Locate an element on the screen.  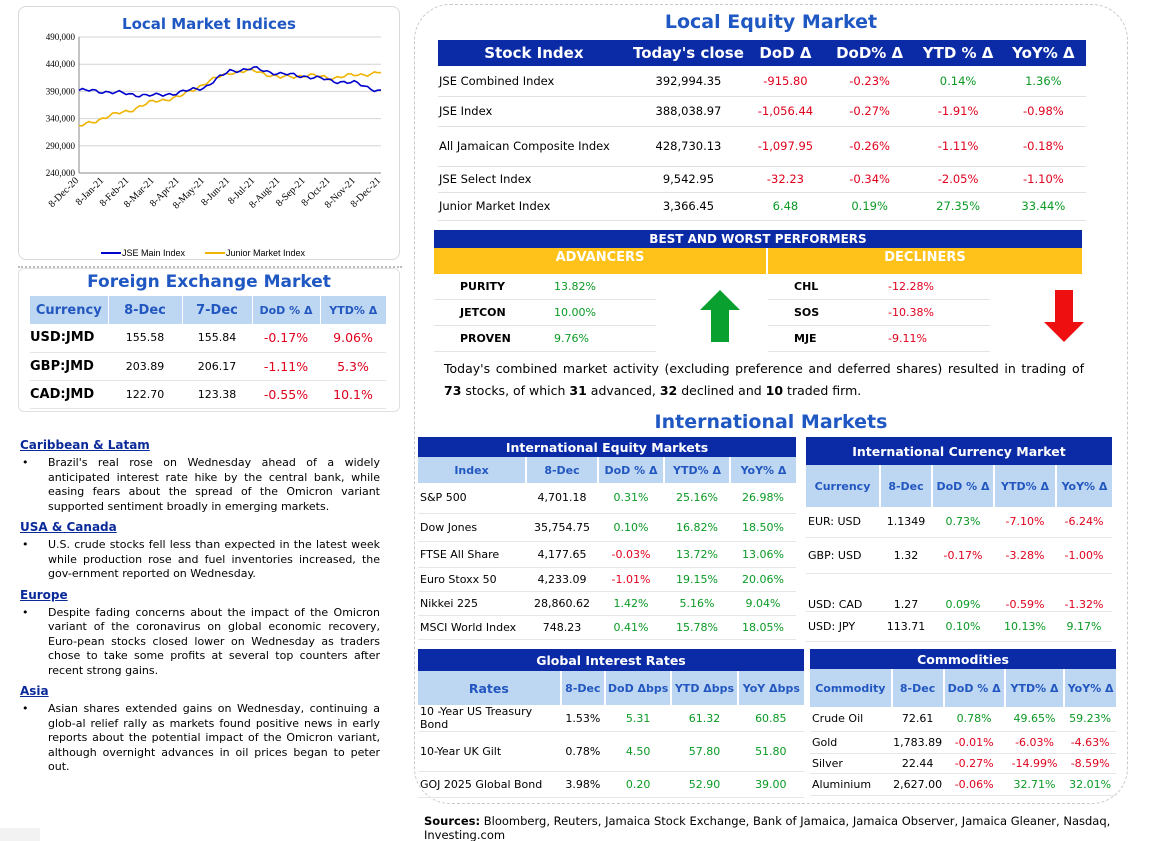
local-equity-cell: -915.80 is located at coordinates (785, 81).